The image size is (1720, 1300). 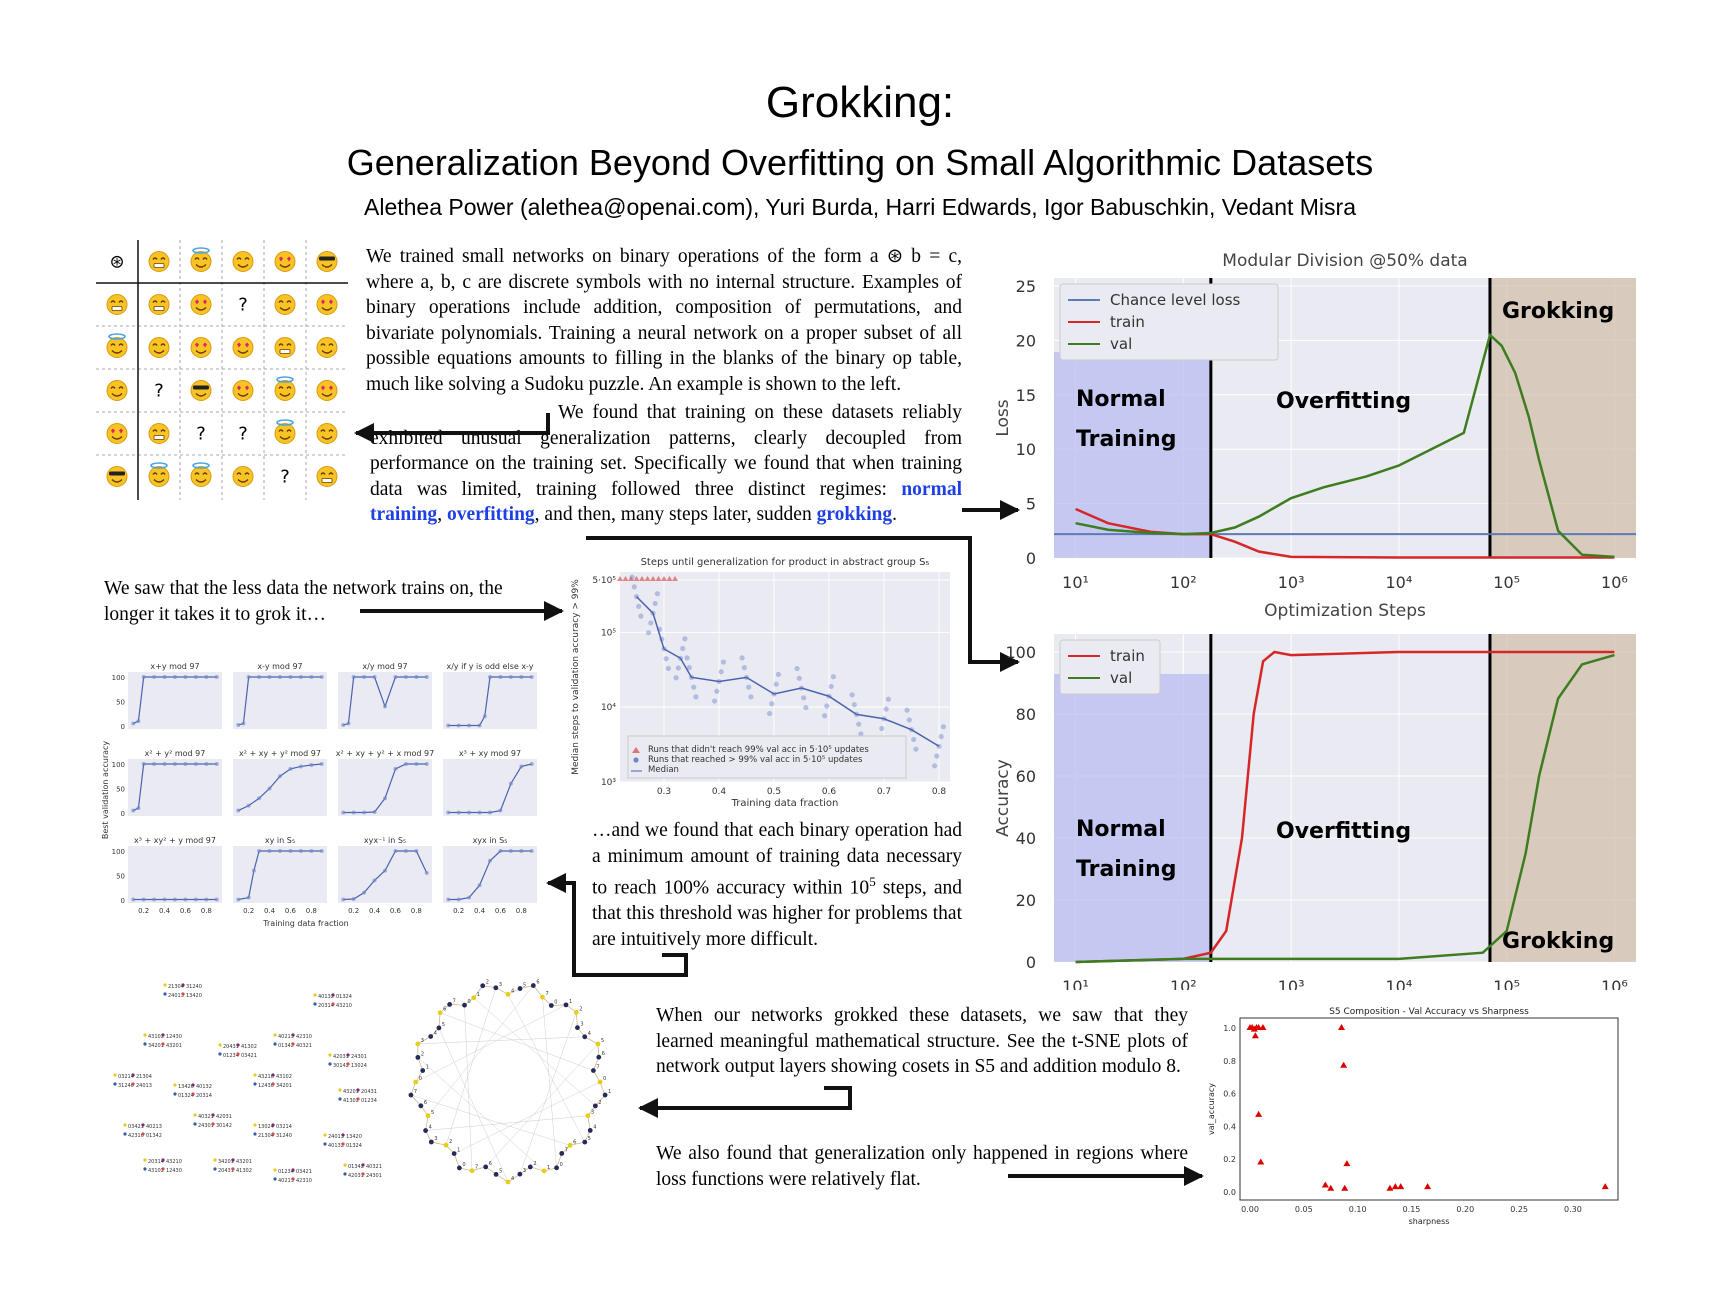 I want to click on tsne-label: 42031, so click(x=356, y=1176).